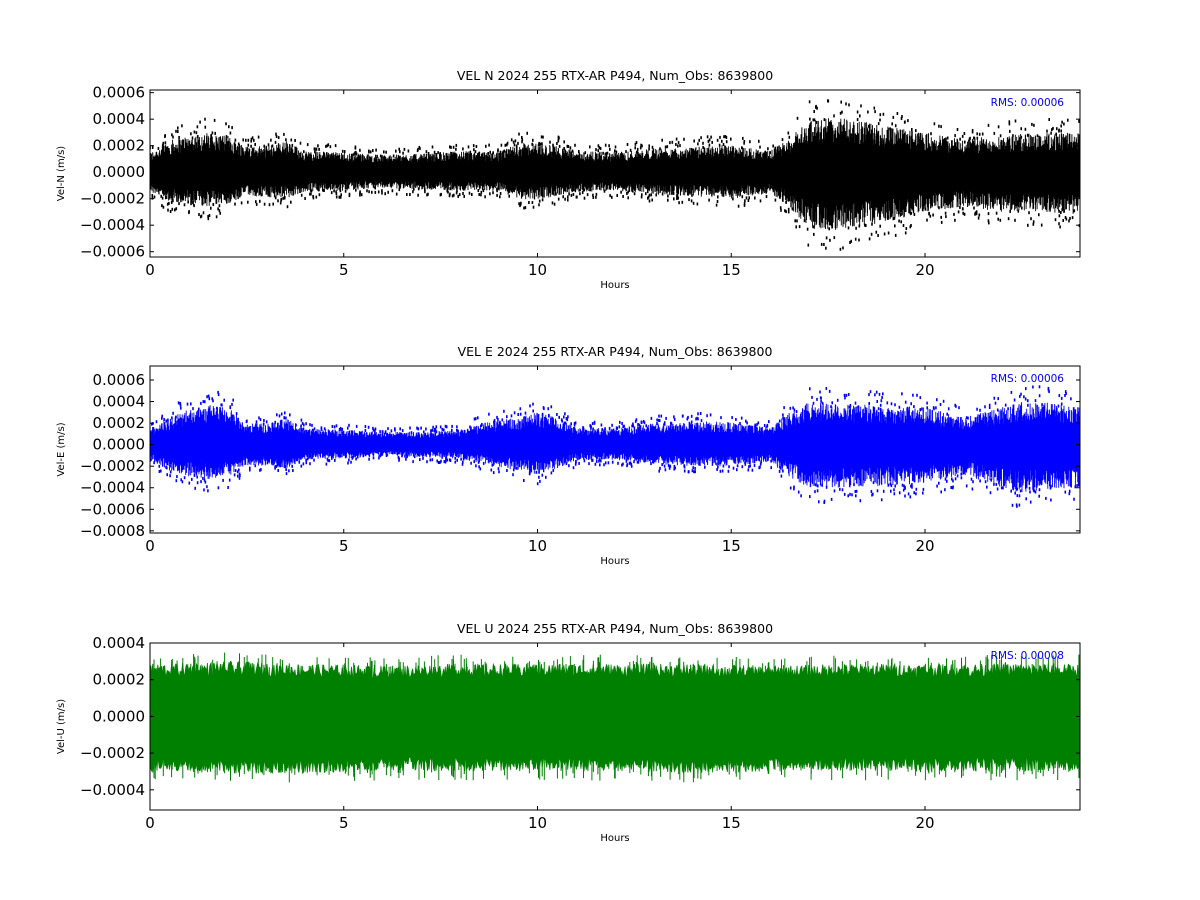 This screenshot has width=1200, height=900. I want to click on vel-e-rms-annotation: RMS: 0.00006, so click(1028, 379).